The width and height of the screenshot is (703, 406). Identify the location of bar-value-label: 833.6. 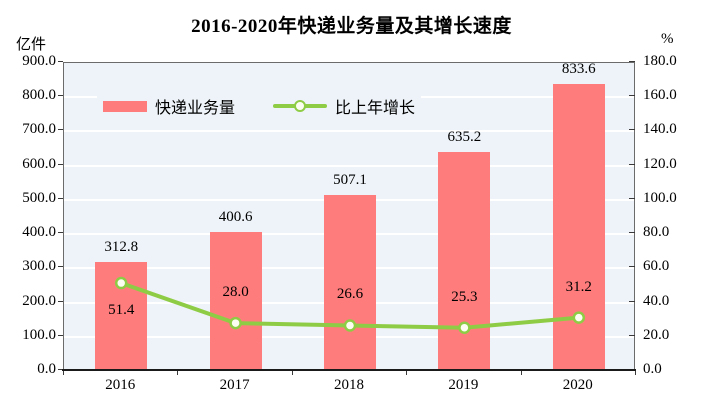
(578, 68).